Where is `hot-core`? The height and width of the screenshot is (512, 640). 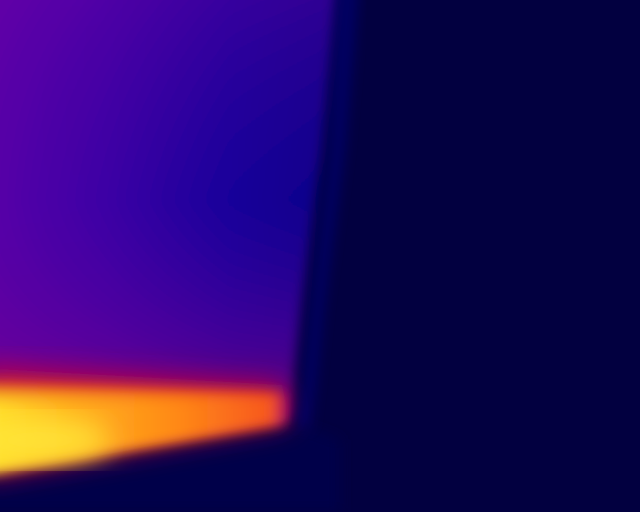 hot-core is located at coordinates (55, 440).